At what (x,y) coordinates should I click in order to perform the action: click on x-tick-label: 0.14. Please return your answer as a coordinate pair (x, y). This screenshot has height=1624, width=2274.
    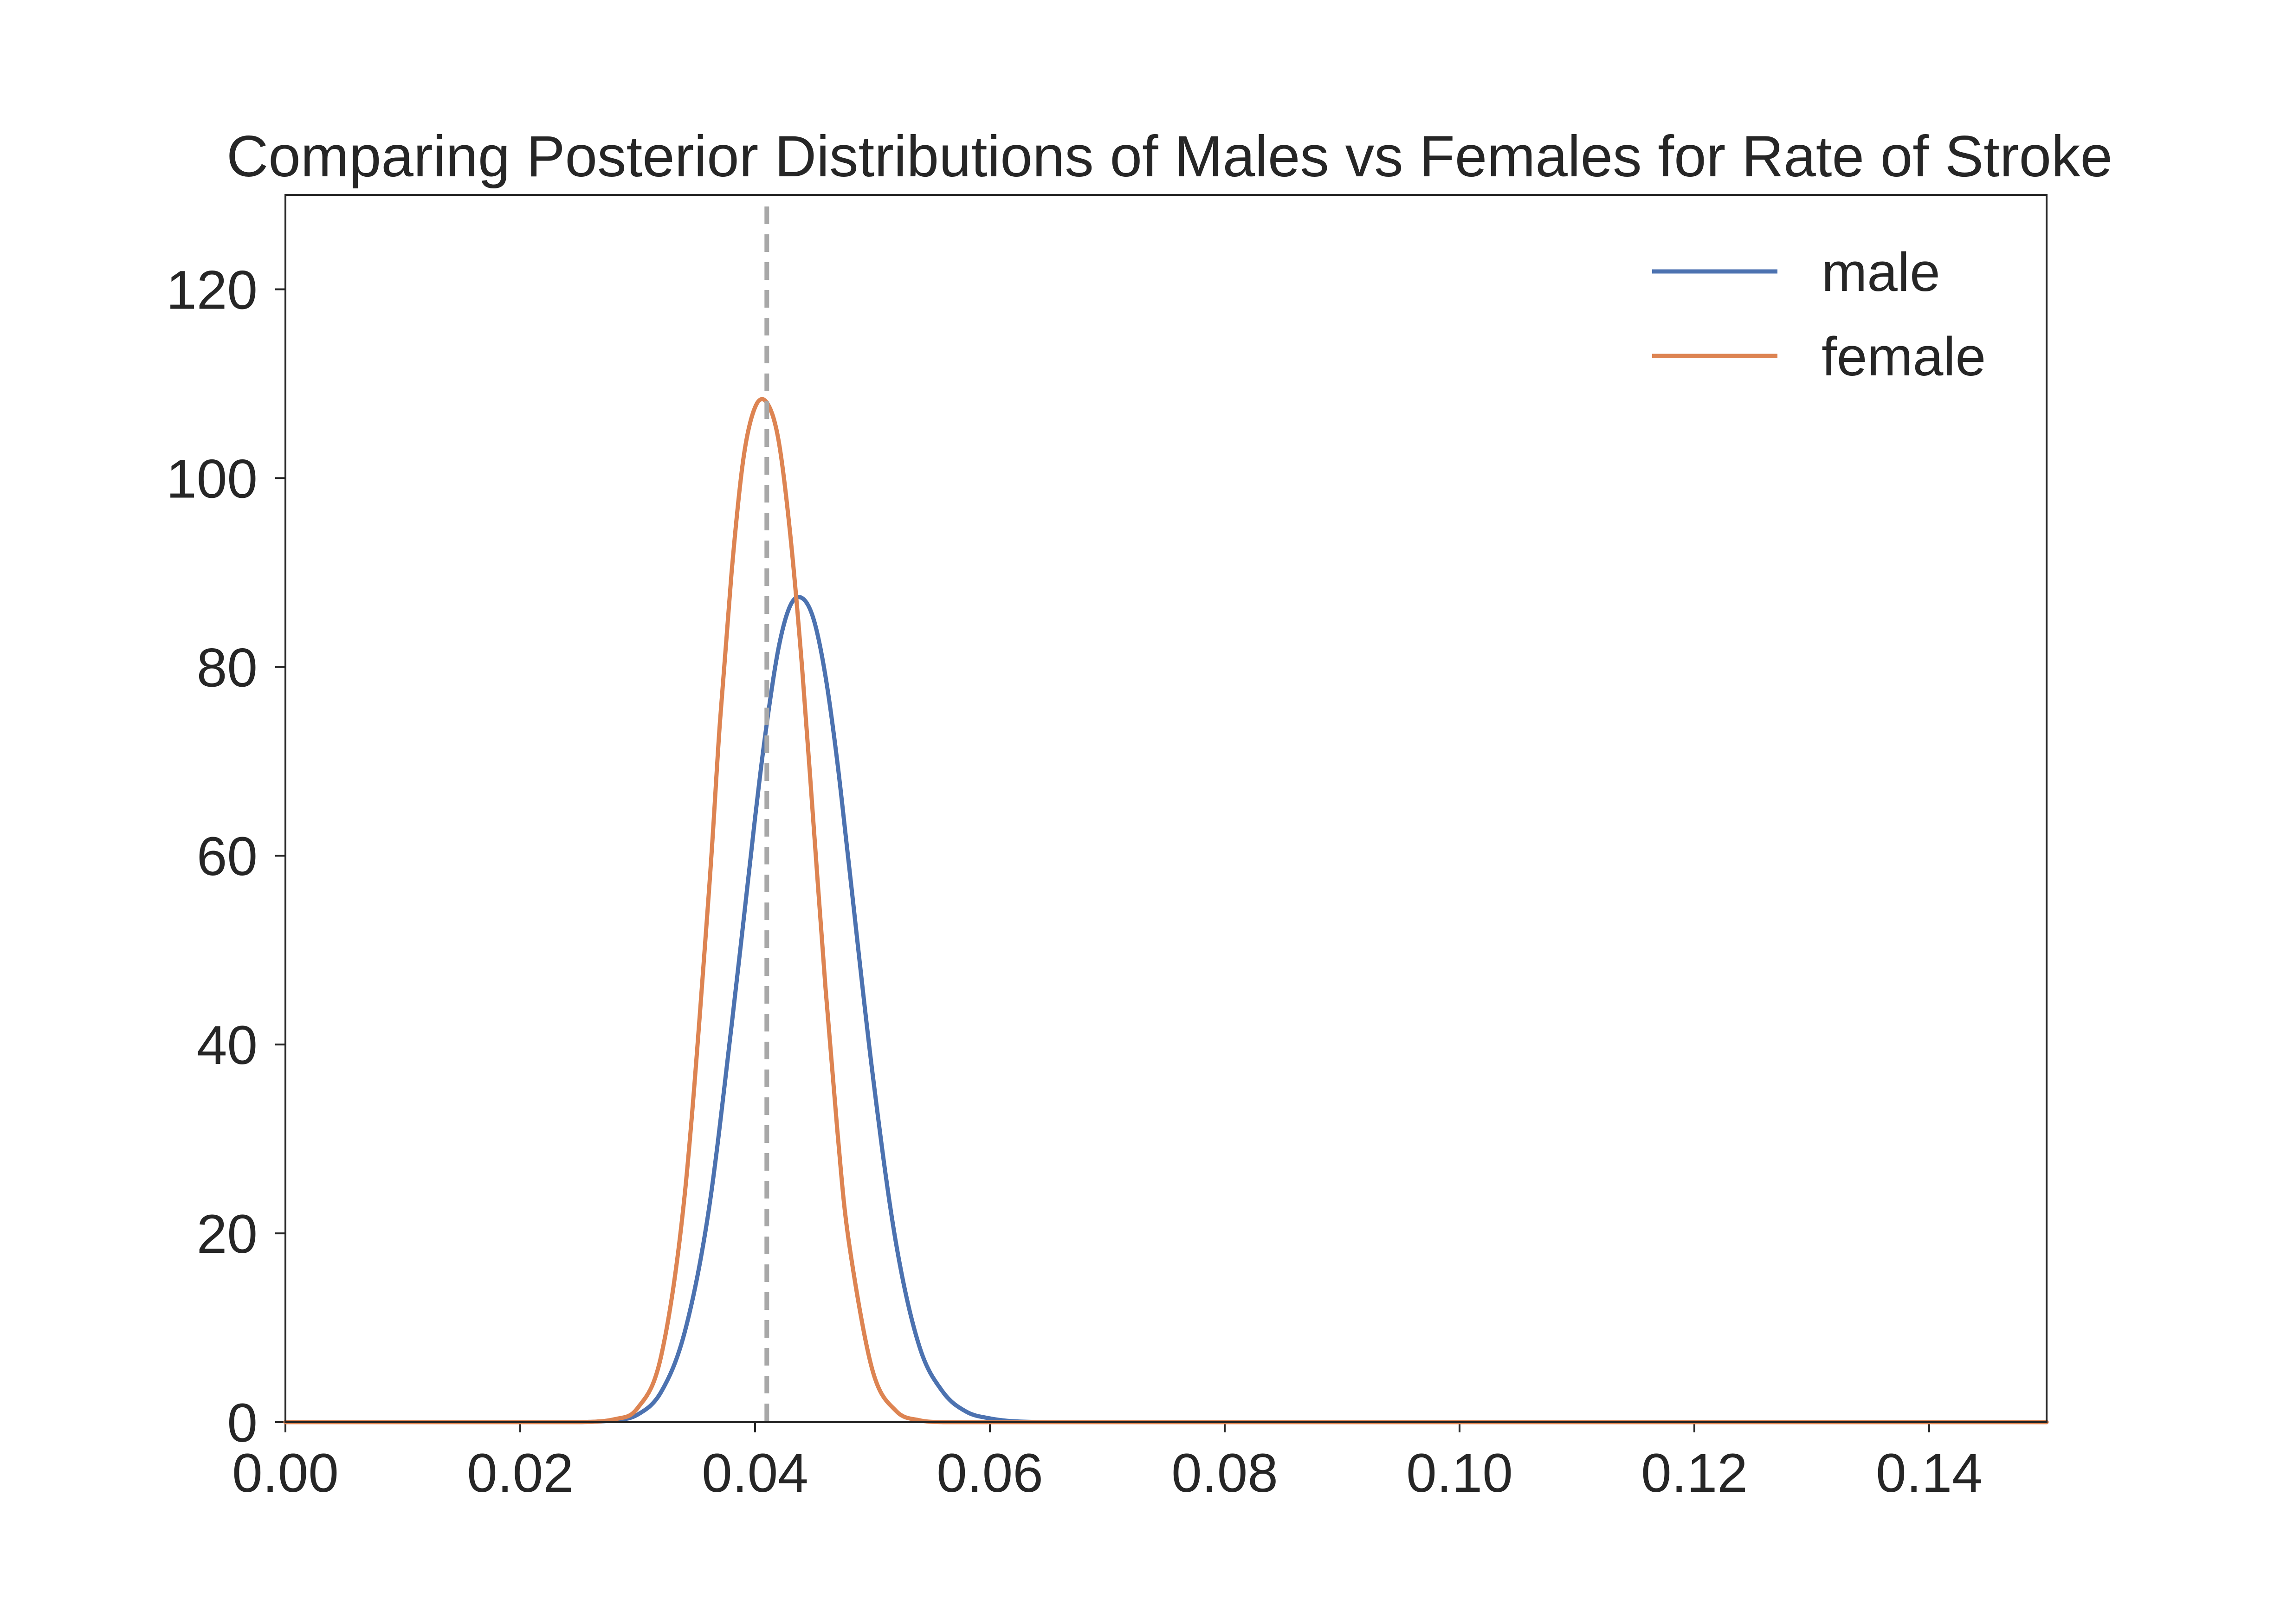
    Looking at the image, I should click on (1930, 1474).